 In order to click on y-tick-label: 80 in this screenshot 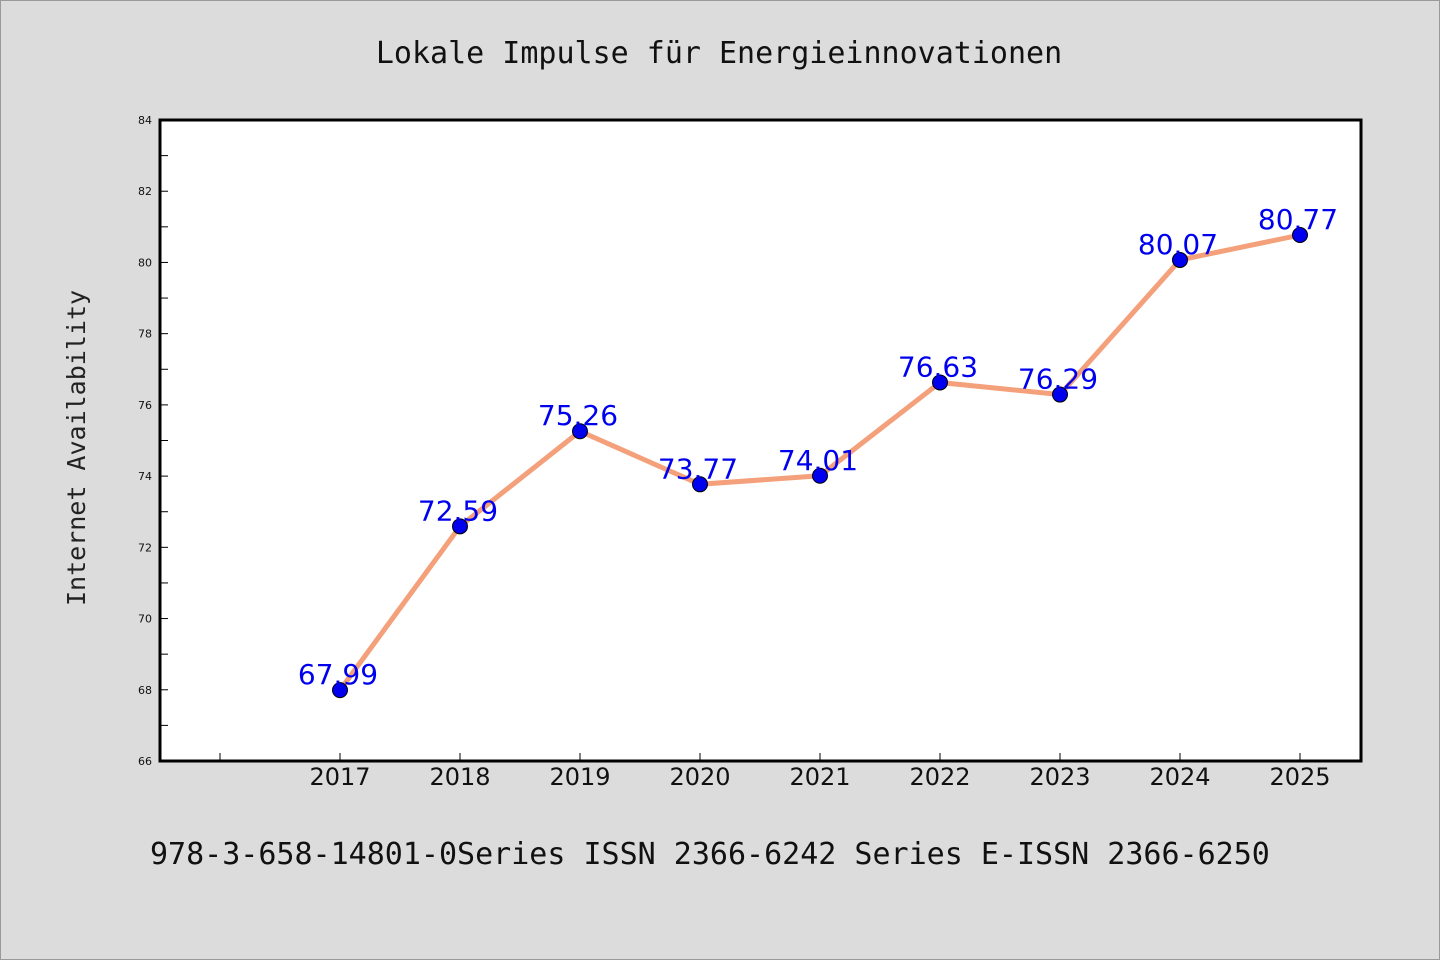, I will do `click(145, 262)`.